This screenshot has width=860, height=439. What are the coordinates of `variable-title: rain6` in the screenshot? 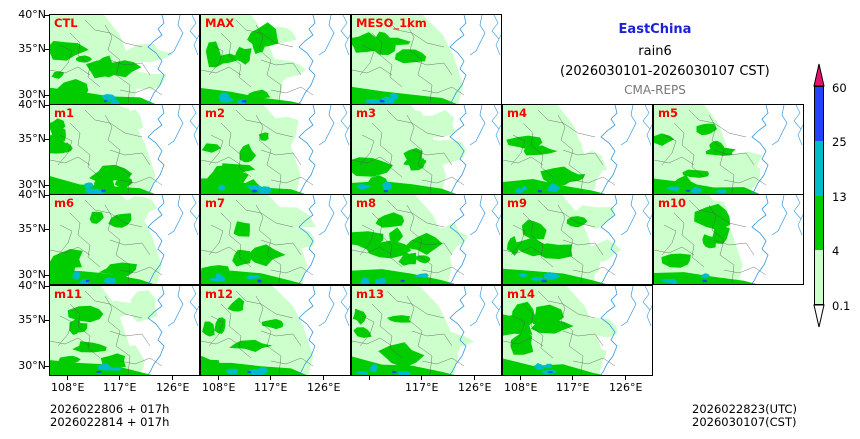 It's located at (655, 51).